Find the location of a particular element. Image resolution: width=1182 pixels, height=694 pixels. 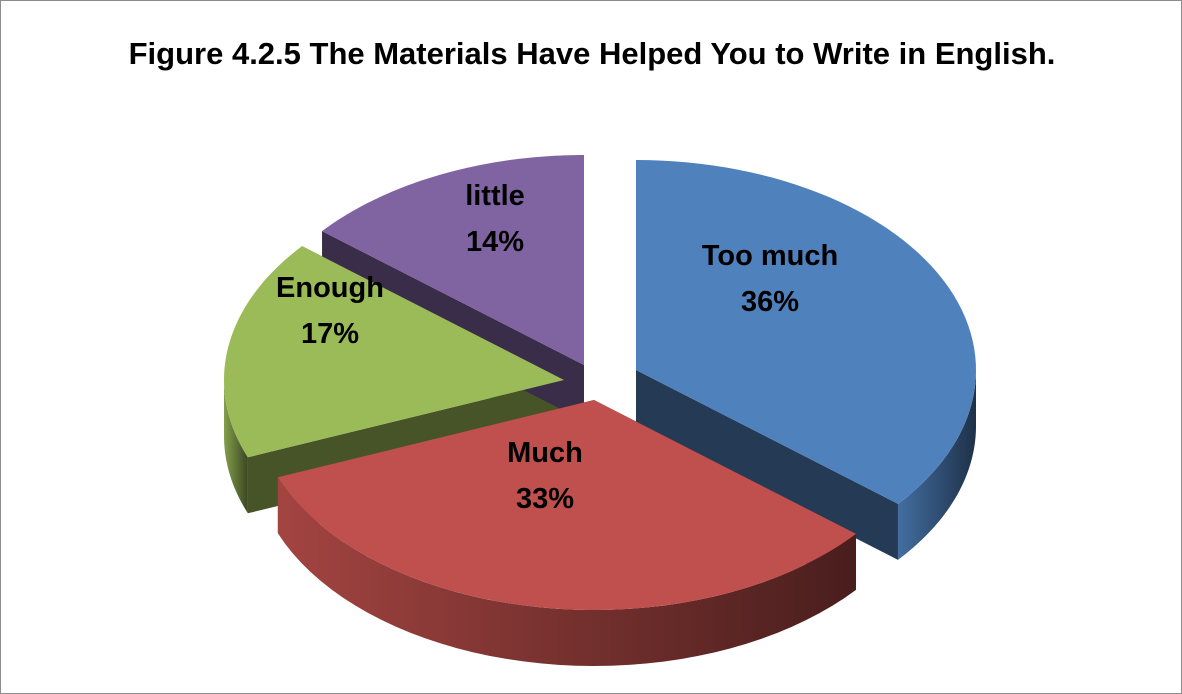

pie-slice-side-face is located at coordinates (767, 465).